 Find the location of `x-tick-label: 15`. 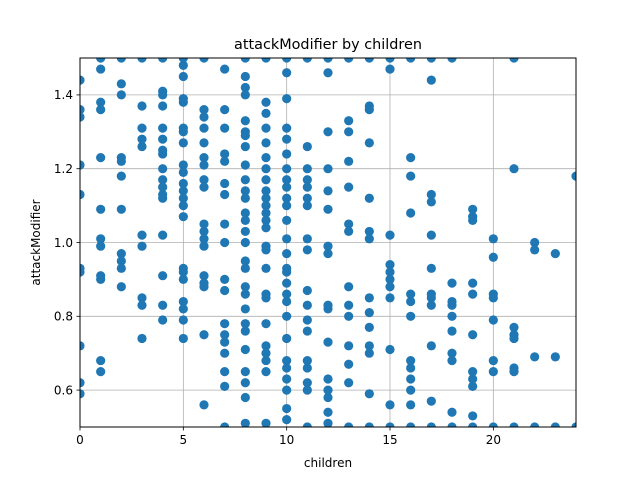

x-tick-label: 15 is located at coordinates (389, 440).